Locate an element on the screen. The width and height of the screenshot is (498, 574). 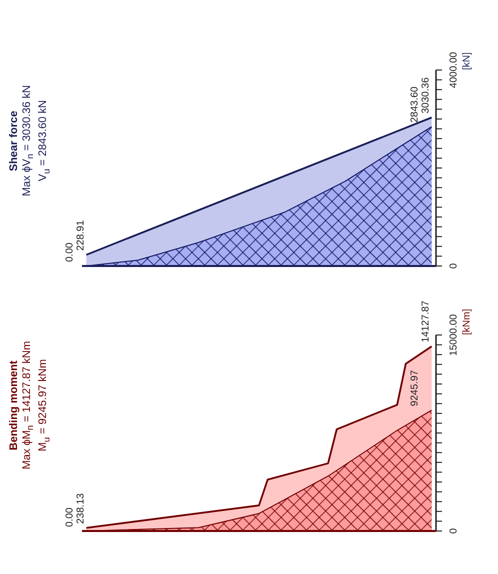
data-label: 9245.97 is located at coordinates (415, 387).